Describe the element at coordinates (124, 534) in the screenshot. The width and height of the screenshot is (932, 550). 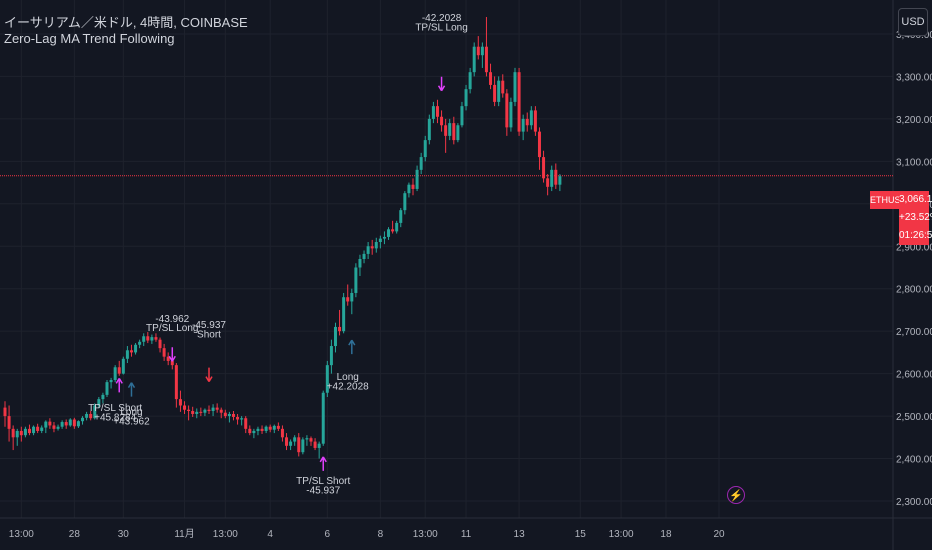
I see `x-tick-label: 30` at that location.